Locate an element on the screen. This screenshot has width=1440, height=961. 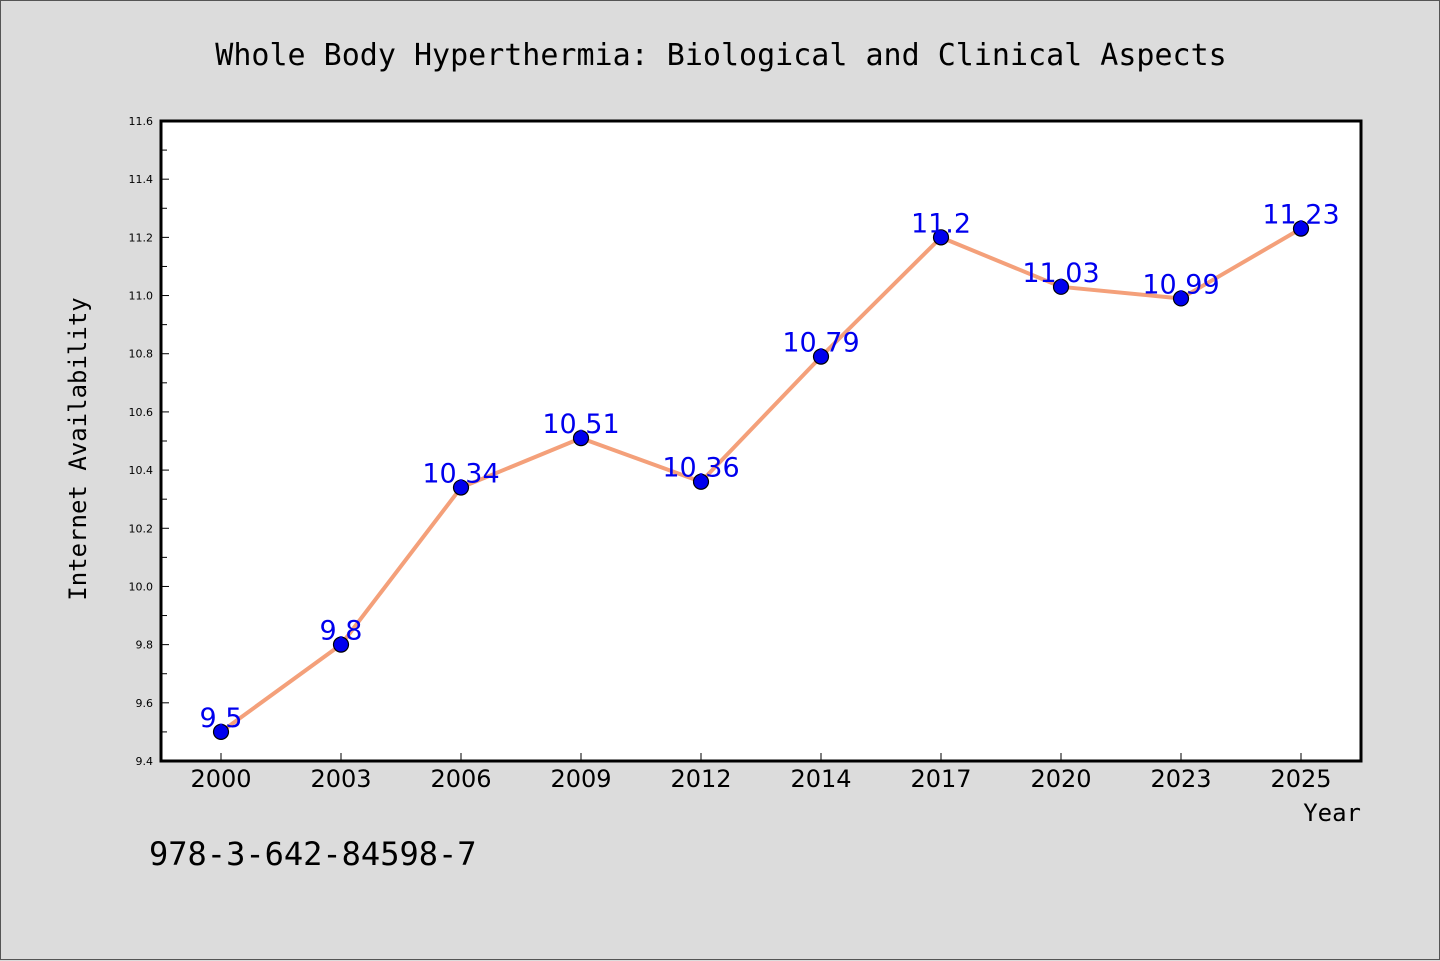
data-label: 11.23 is located at coordinates (1300, 215).